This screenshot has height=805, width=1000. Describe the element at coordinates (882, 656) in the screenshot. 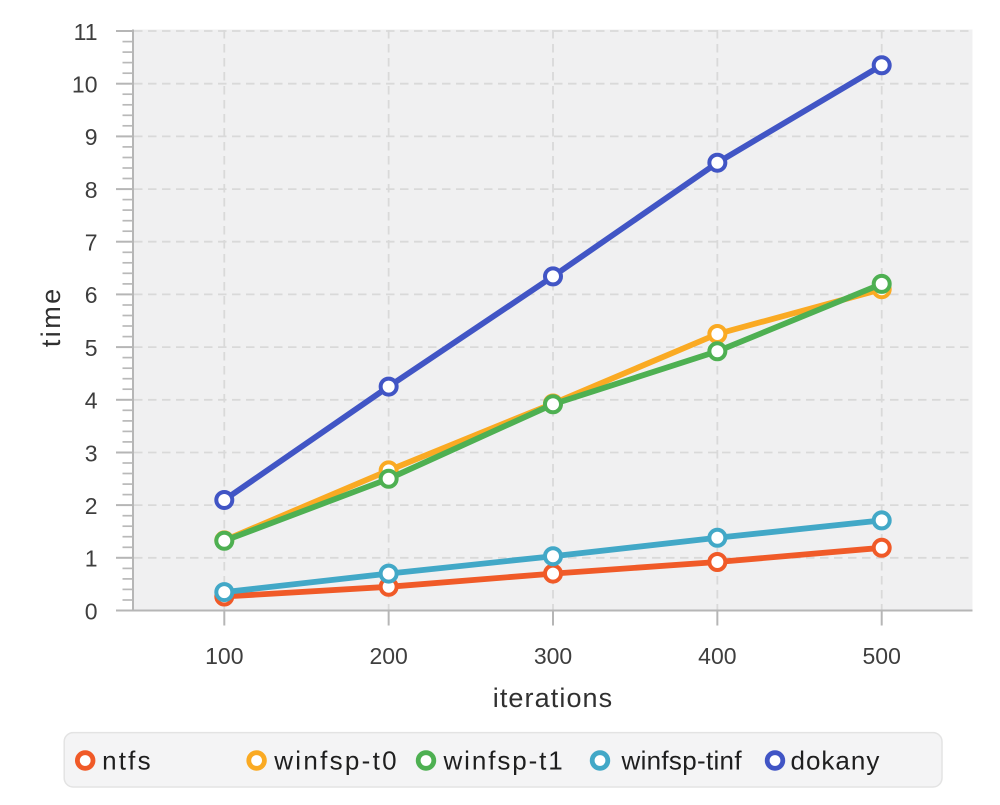

I see `svg-text: 500` at that location.